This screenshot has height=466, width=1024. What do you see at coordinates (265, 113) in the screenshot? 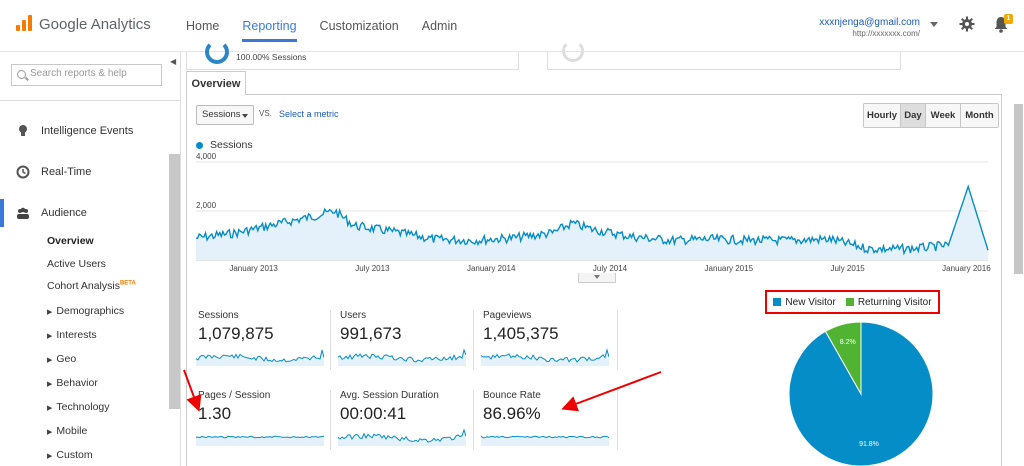
I see `vs-label: VS.` at bounding box center [265, 113].